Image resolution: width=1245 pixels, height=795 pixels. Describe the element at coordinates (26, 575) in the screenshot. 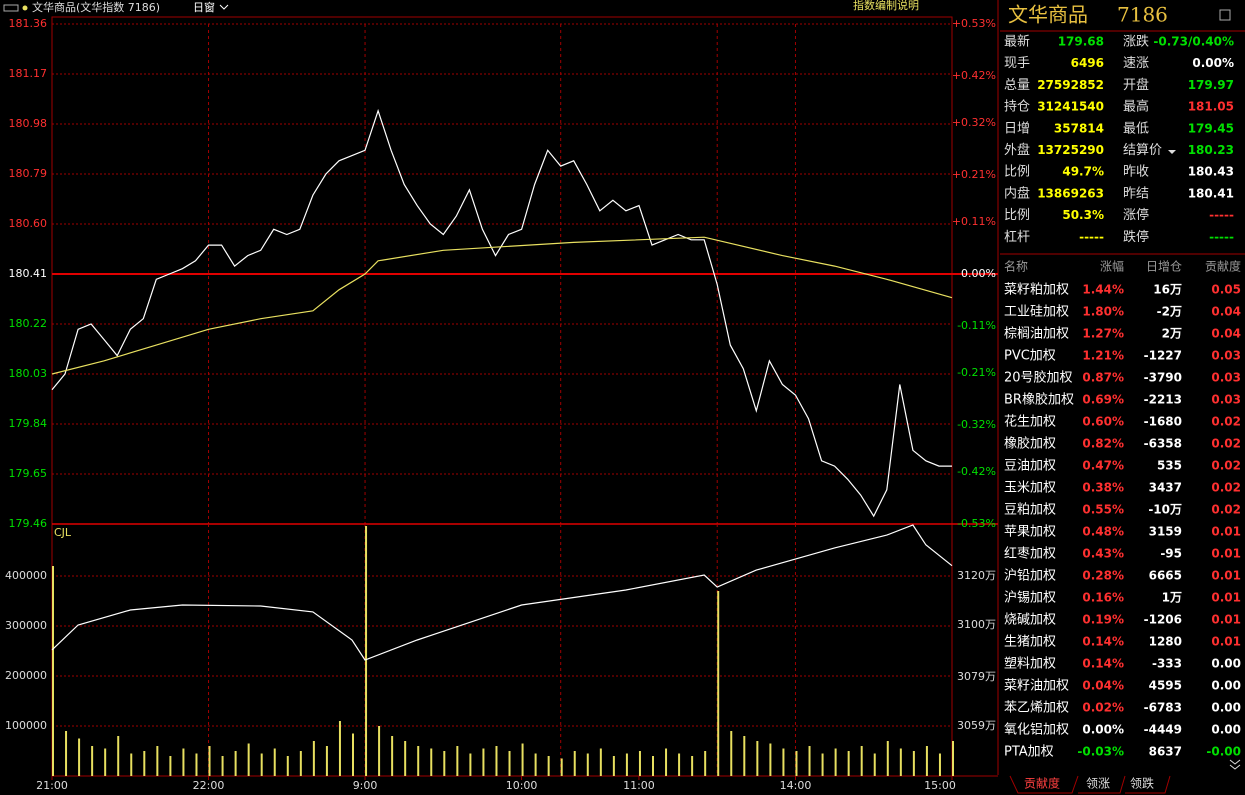

I see `y-tick-label: 400000` at that location.